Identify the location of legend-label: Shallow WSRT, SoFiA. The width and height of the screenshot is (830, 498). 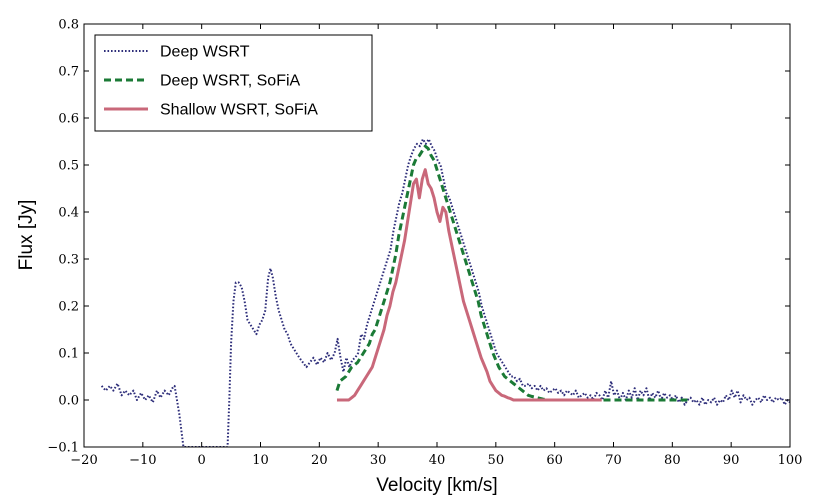
(239, 110).